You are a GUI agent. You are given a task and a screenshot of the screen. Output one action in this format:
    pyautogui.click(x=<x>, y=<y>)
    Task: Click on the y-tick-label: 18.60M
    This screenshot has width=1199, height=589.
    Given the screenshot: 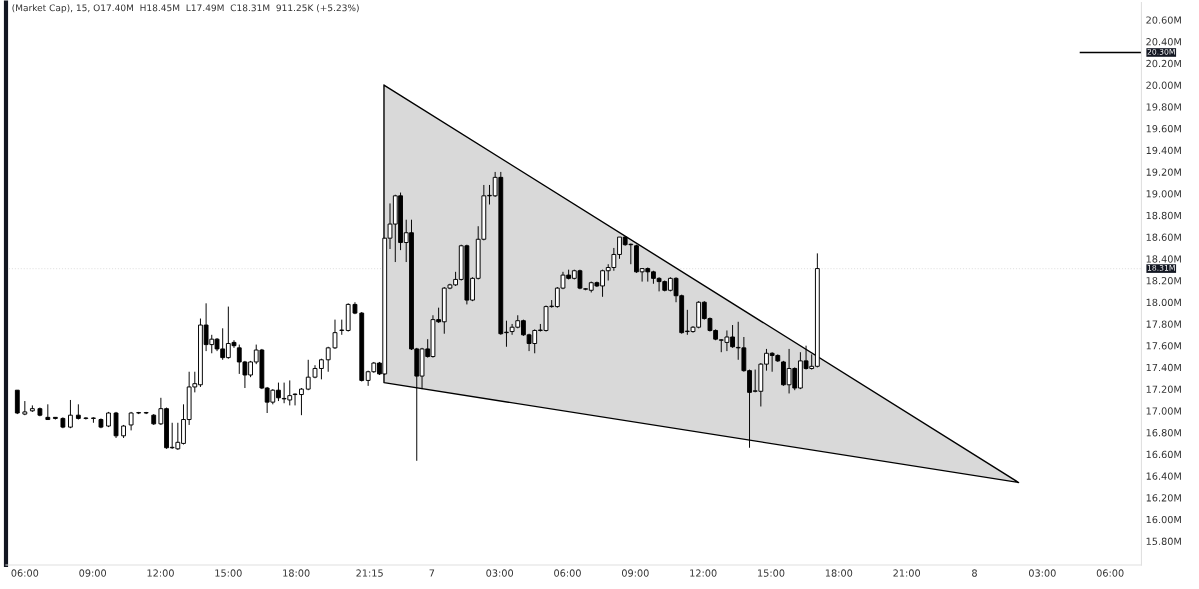 What is the action you would take?
    pyautogui.click(x=1163, y=237)
    